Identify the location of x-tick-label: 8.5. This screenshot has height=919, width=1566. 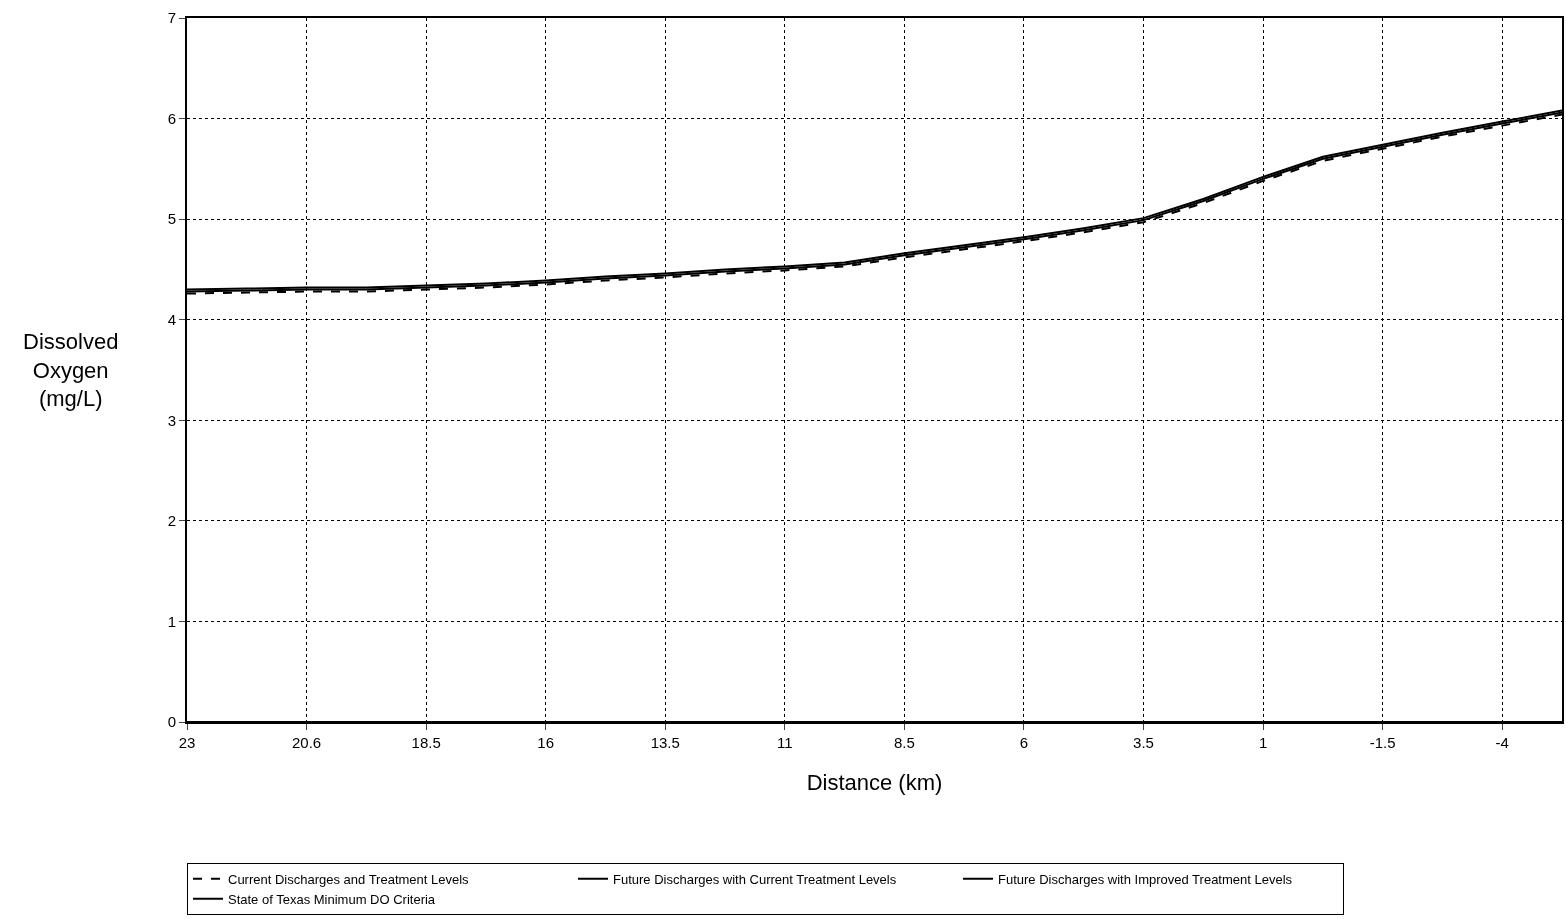
(904, 742).